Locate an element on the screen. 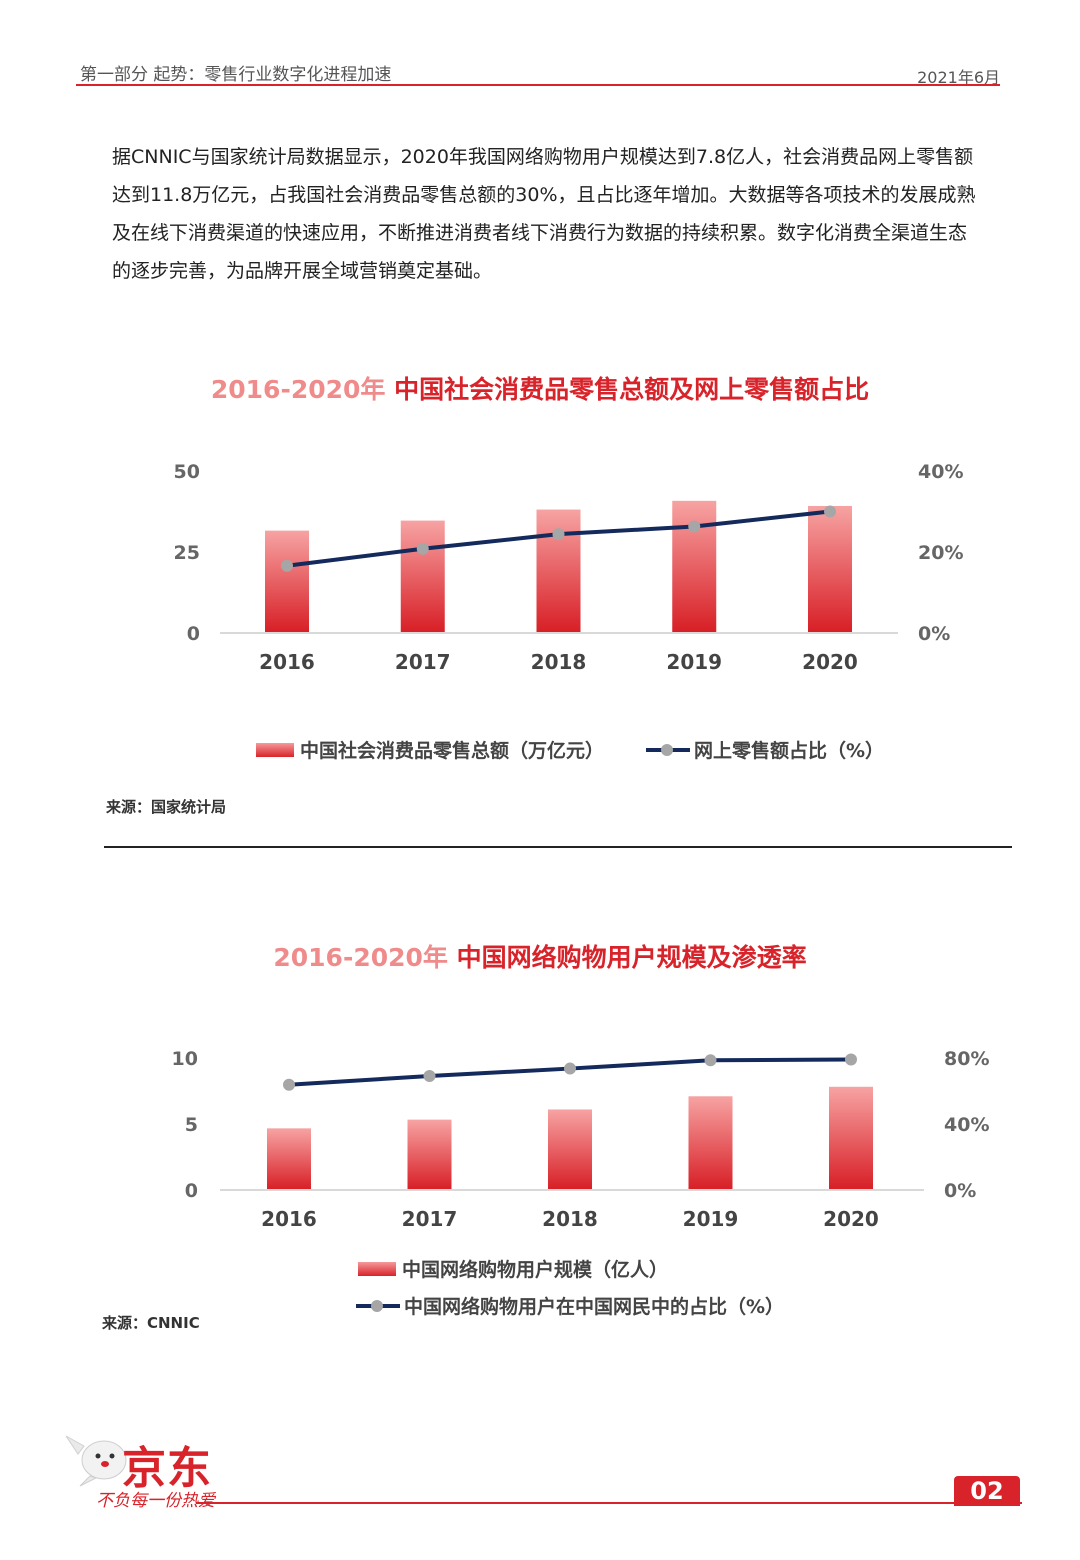 This screenshot has width=1080, height=1560. chart2-legend-bar-label: 中国网络购物用户规模（亿人） is located at coordinates (535, 1270).